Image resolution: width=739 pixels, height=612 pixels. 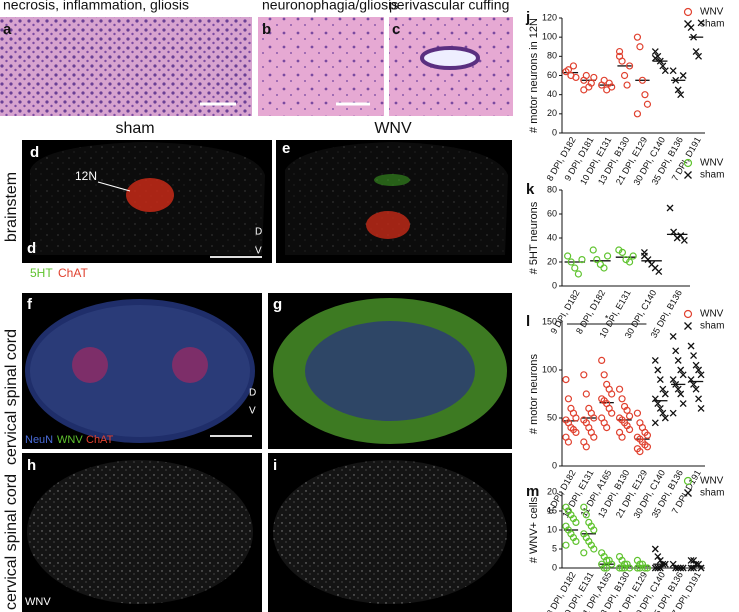 What do you see at coordinates (534, 529) in the screenshot?
I see `y-axis-label: # WNV+ cells` at bounding box center [534, 529].